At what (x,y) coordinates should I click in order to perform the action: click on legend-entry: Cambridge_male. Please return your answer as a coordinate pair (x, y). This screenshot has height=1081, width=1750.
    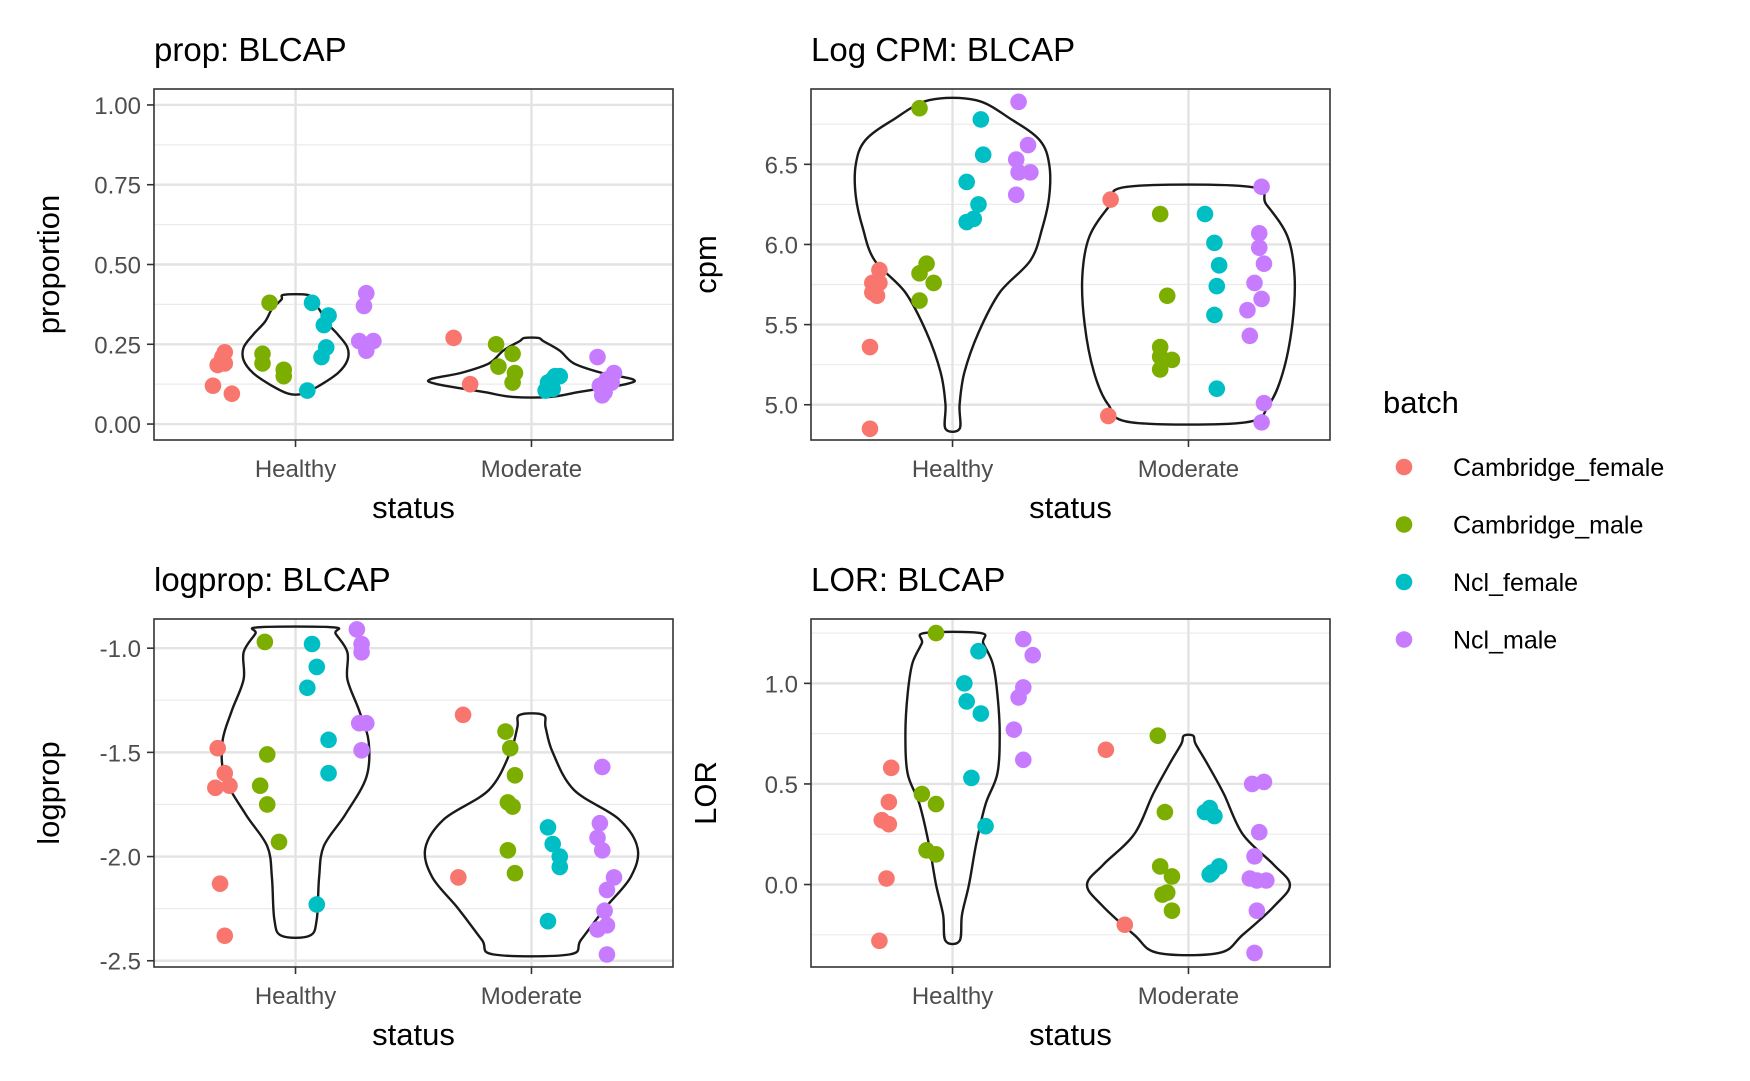
    Looking at the image, I should click on (1519, 526).